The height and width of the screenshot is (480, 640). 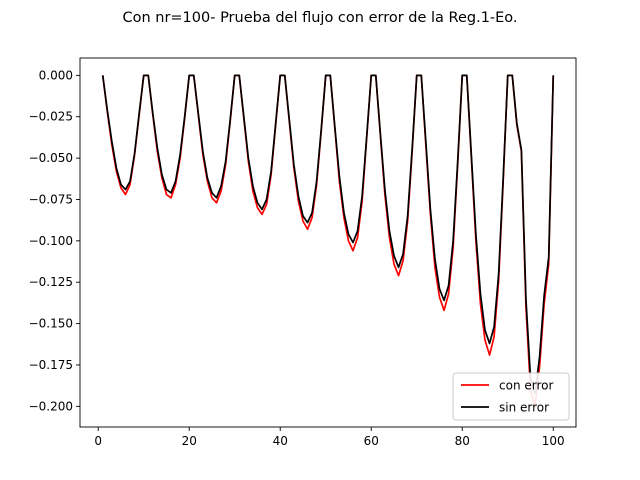 I want to click on x-tick-label: 40, so click(x=280, y=441).